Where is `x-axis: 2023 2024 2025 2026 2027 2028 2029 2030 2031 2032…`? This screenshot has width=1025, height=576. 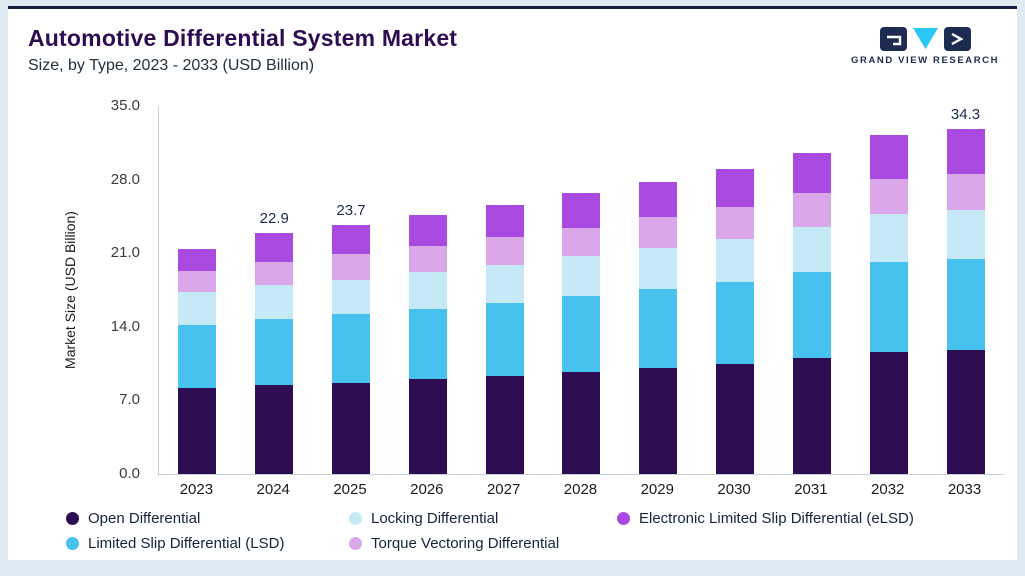 x-axis: 2023 2024 2025 2026 2027 2028 2029 2030 2031 2032… is located at coordinates (580, 489).